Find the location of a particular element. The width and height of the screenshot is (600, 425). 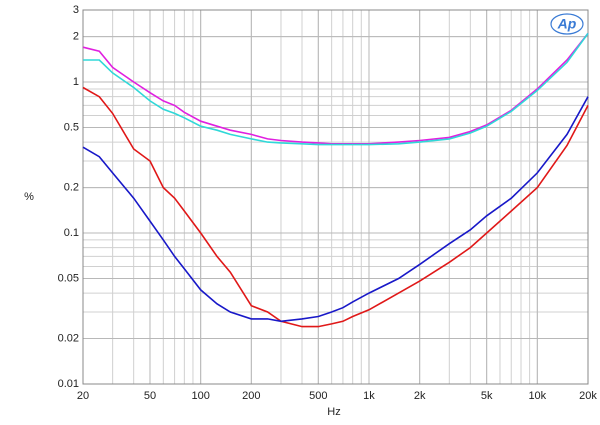

logo-badge is located at coordinates (567, 24).